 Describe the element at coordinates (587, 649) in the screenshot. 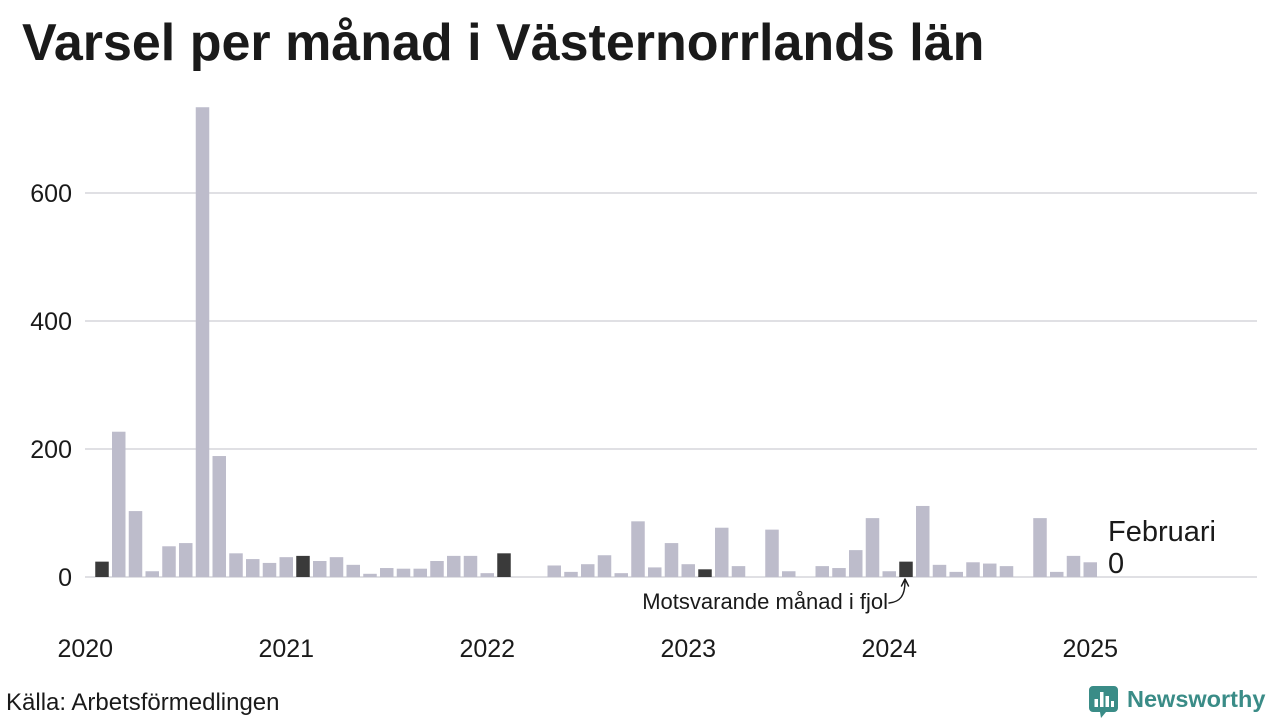

I see `x-axis: 2020 2021 2022 2023 2024 2025` at that location.